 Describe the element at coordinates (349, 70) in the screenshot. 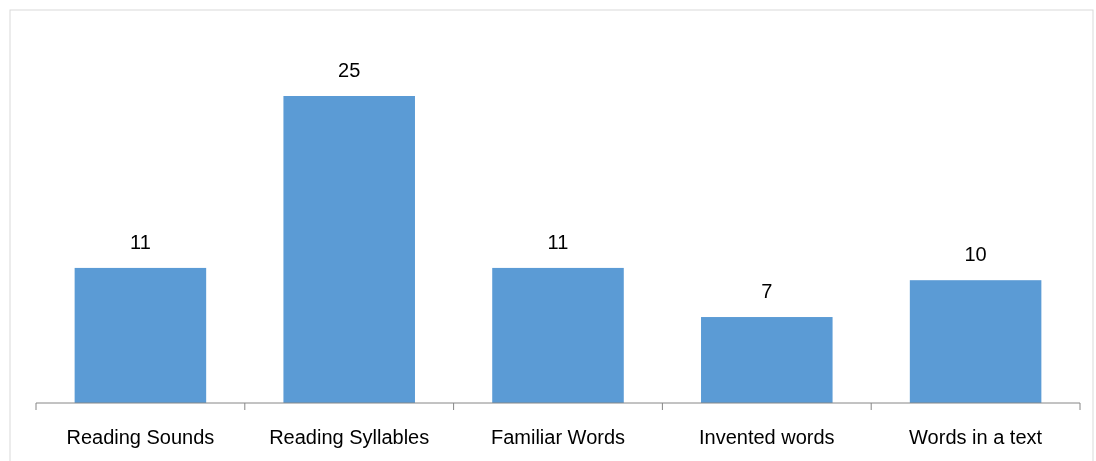

I see `data-label: 25` at that location.